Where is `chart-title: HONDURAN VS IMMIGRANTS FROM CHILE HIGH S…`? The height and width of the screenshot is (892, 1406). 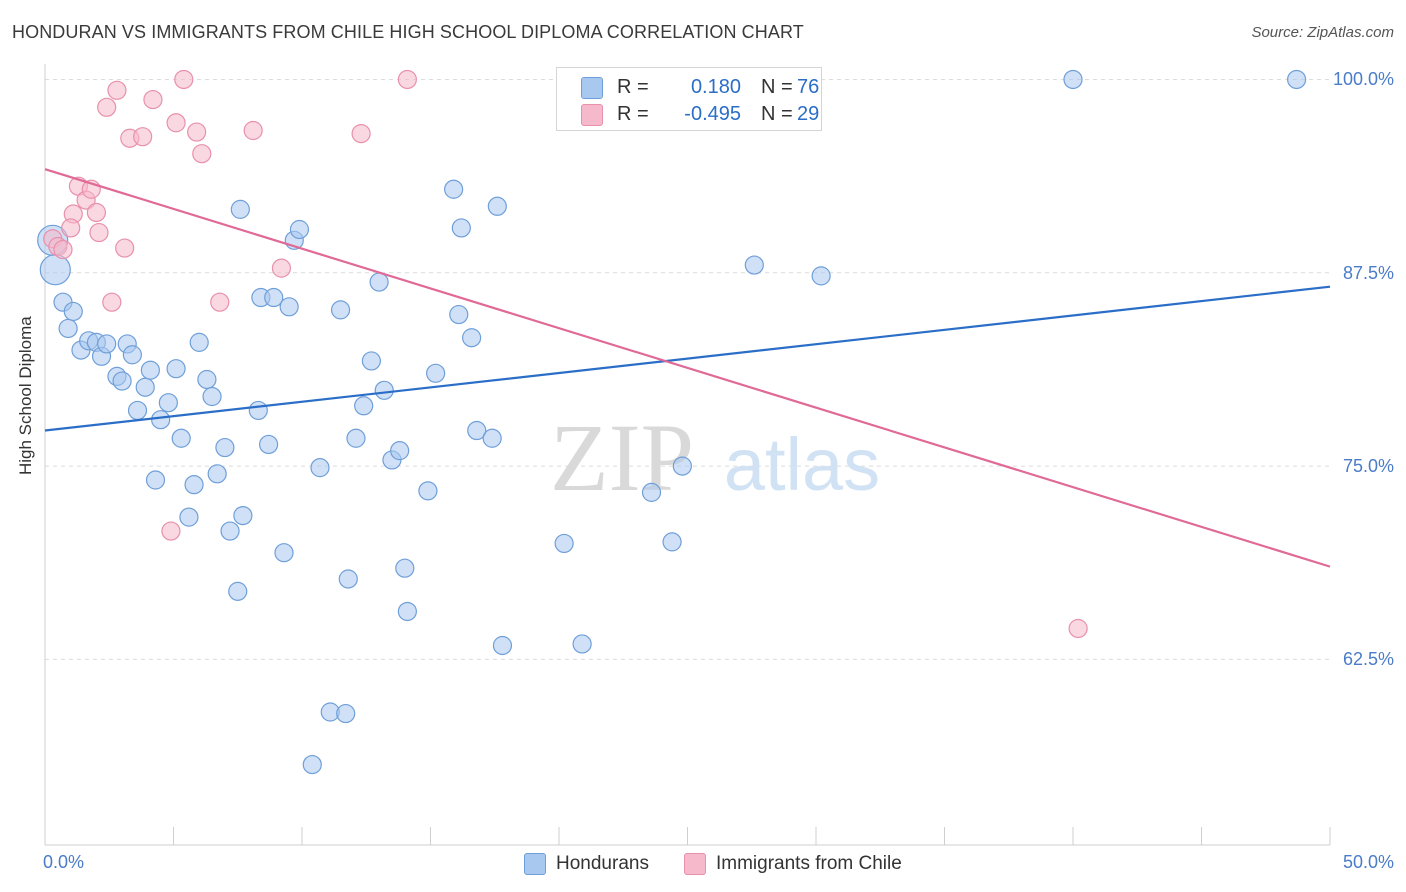 chart-title: HONDURAN VS IMMIGRANTS FROM CHILE HIGH S… is located at coordinates (408, 32).